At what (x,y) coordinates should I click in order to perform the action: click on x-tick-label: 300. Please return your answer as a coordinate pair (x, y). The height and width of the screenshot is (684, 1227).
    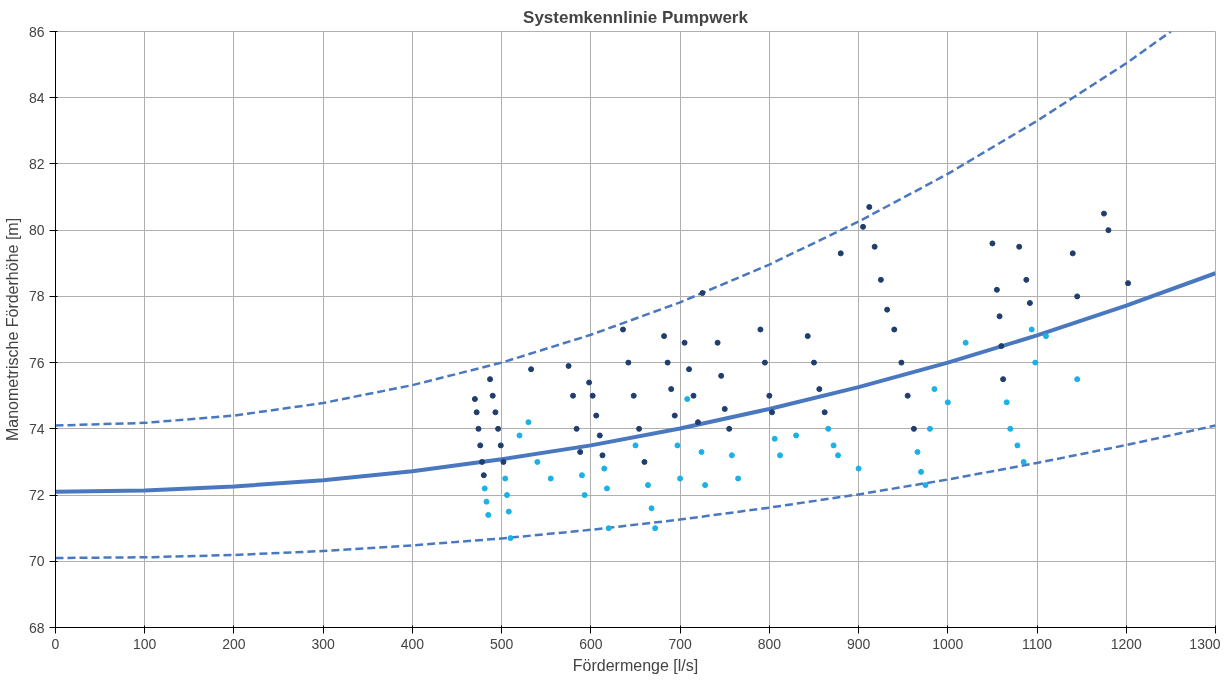
    Looking at the image, I should click on (323, 643).